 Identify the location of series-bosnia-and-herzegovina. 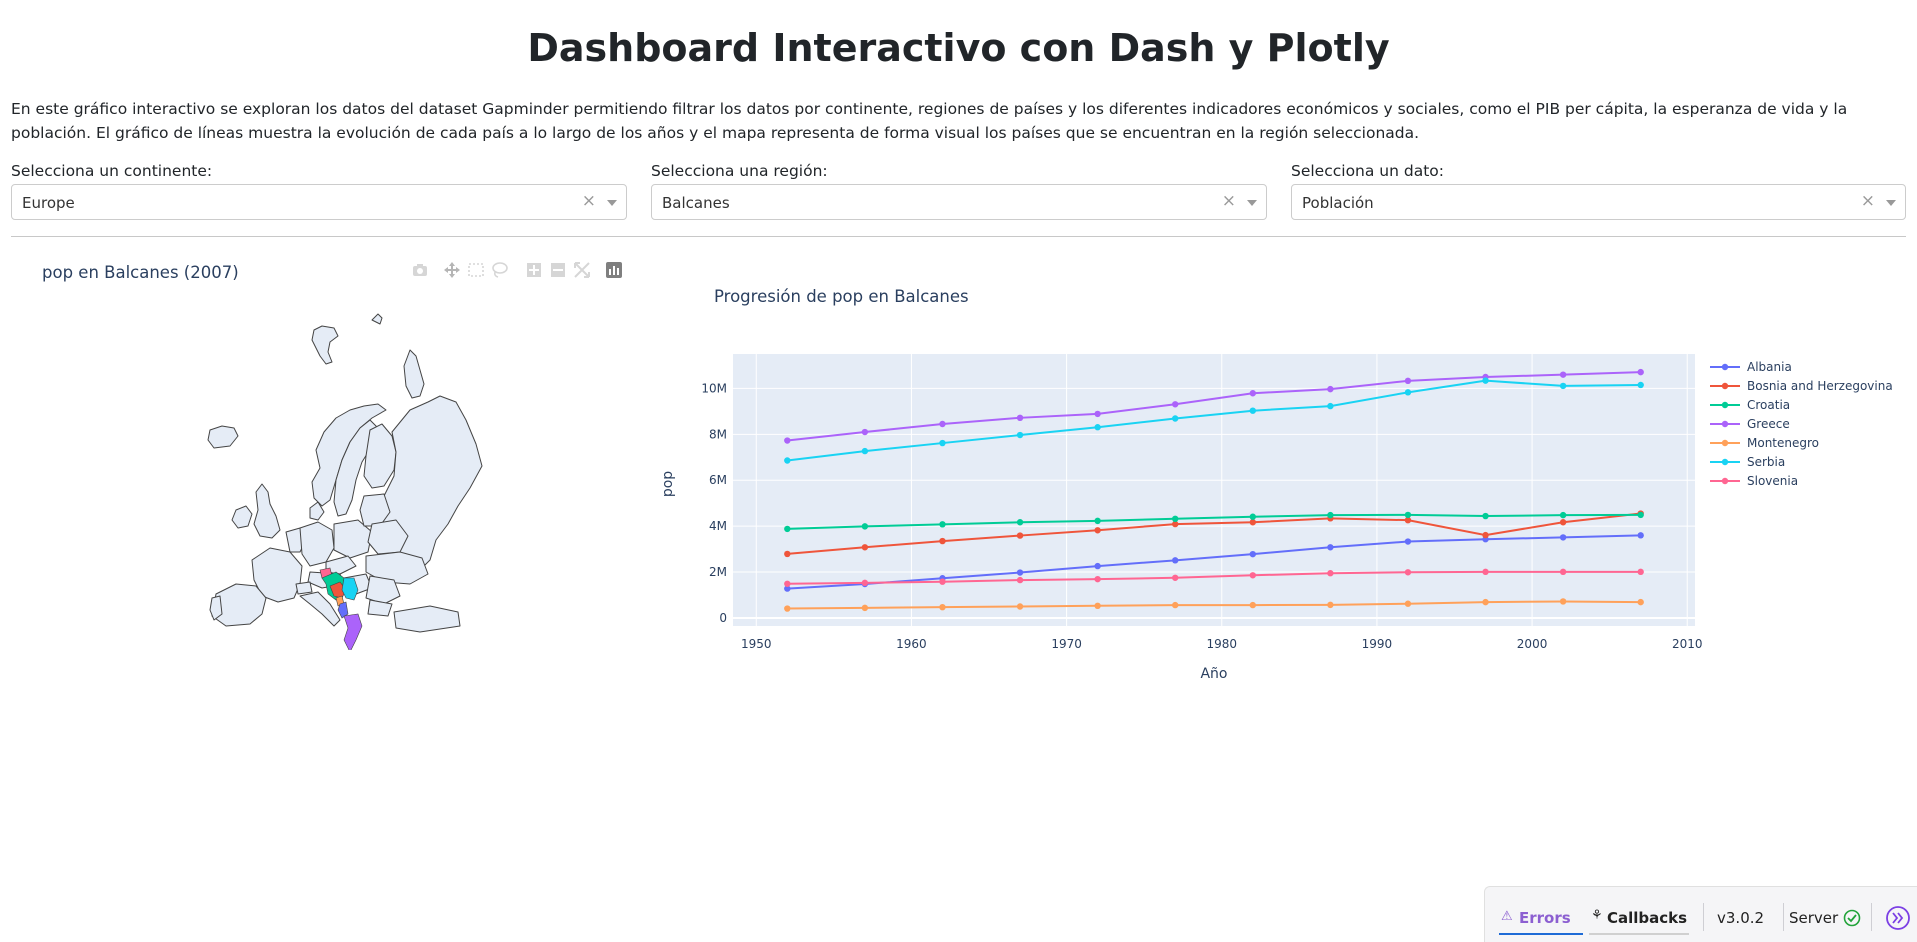
(1214, 534).